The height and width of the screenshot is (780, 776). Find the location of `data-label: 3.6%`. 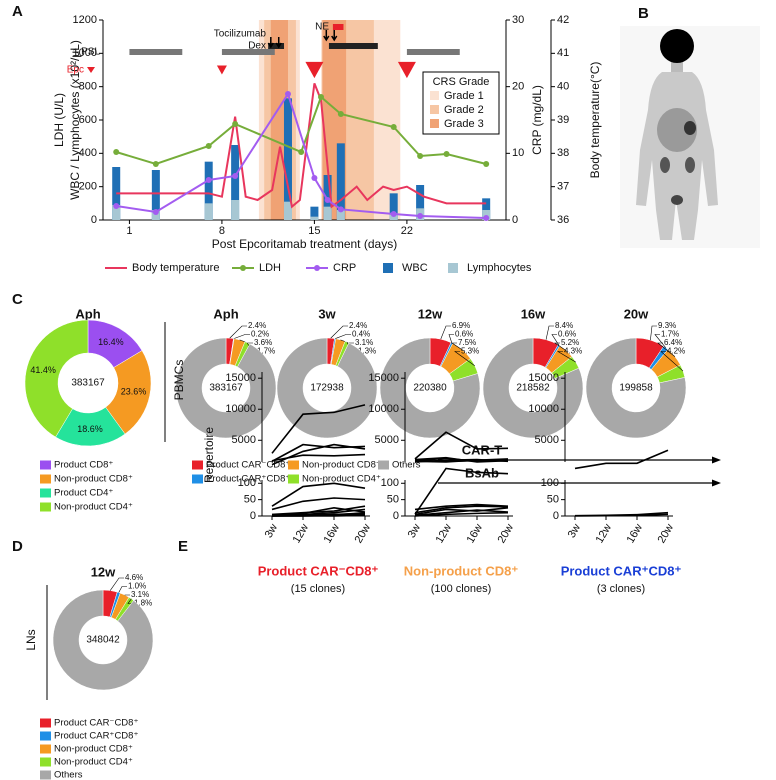

data-label: 3.6% is located at coordinates (263, 342).